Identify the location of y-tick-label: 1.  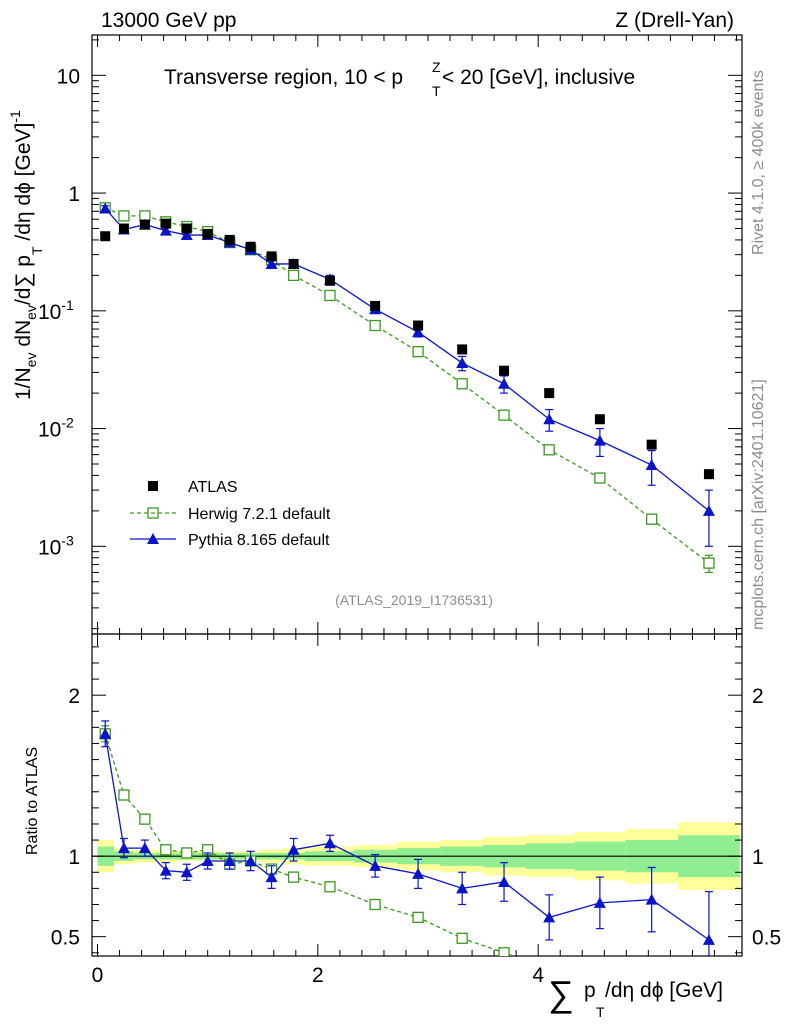
(74, 194).